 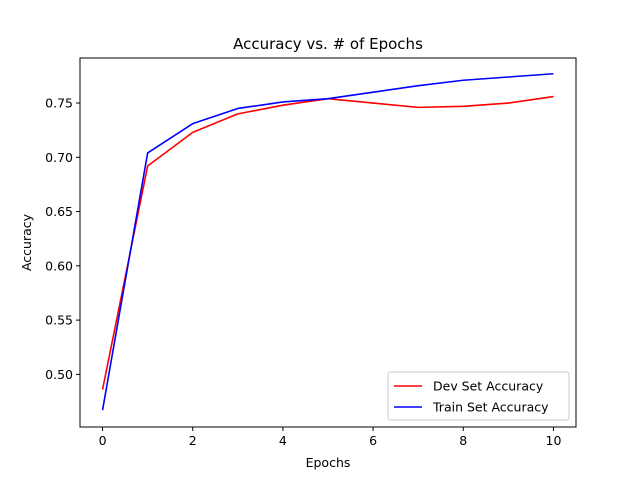 What do you see at coordinates (283, 440) in the screenshot?
I see `x-tick-label: 4` at bounding box center [283, 440].